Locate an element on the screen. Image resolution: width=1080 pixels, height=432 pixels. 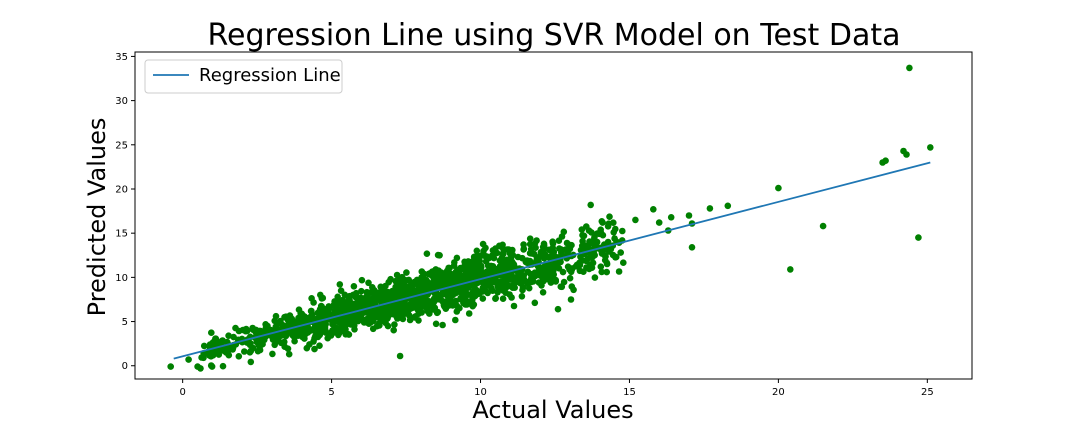
x-tick-label: 25 is located at coordinates (927, 392).